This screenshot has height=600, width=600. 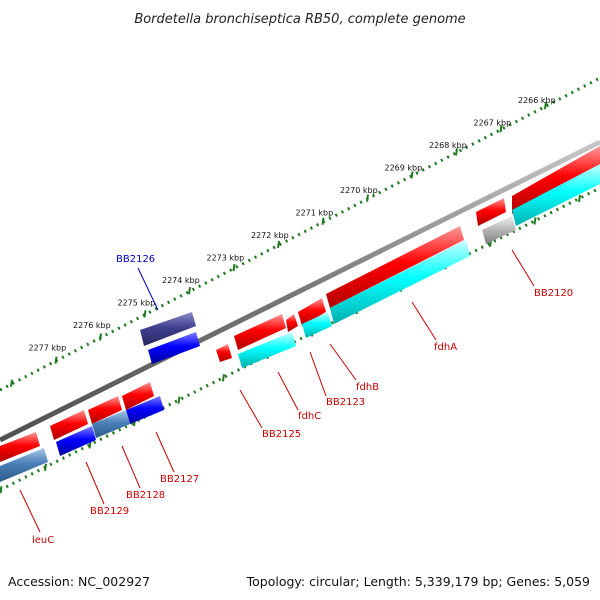 I want to click on ruler-label: 2276 kbp, so click(x=92, y=325).